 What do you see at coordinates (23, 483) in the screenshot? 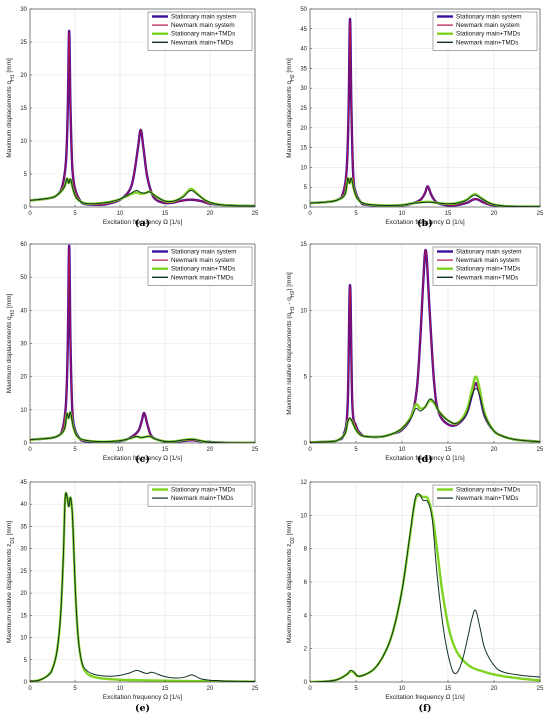
I see `y-tick-label: 45` at bounding box center [23, 483].